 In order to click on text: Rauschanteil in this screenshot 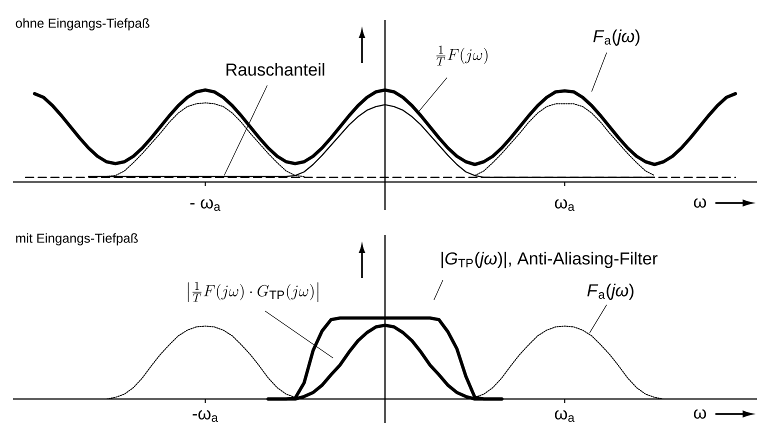, I will do `click(275, 69)`.